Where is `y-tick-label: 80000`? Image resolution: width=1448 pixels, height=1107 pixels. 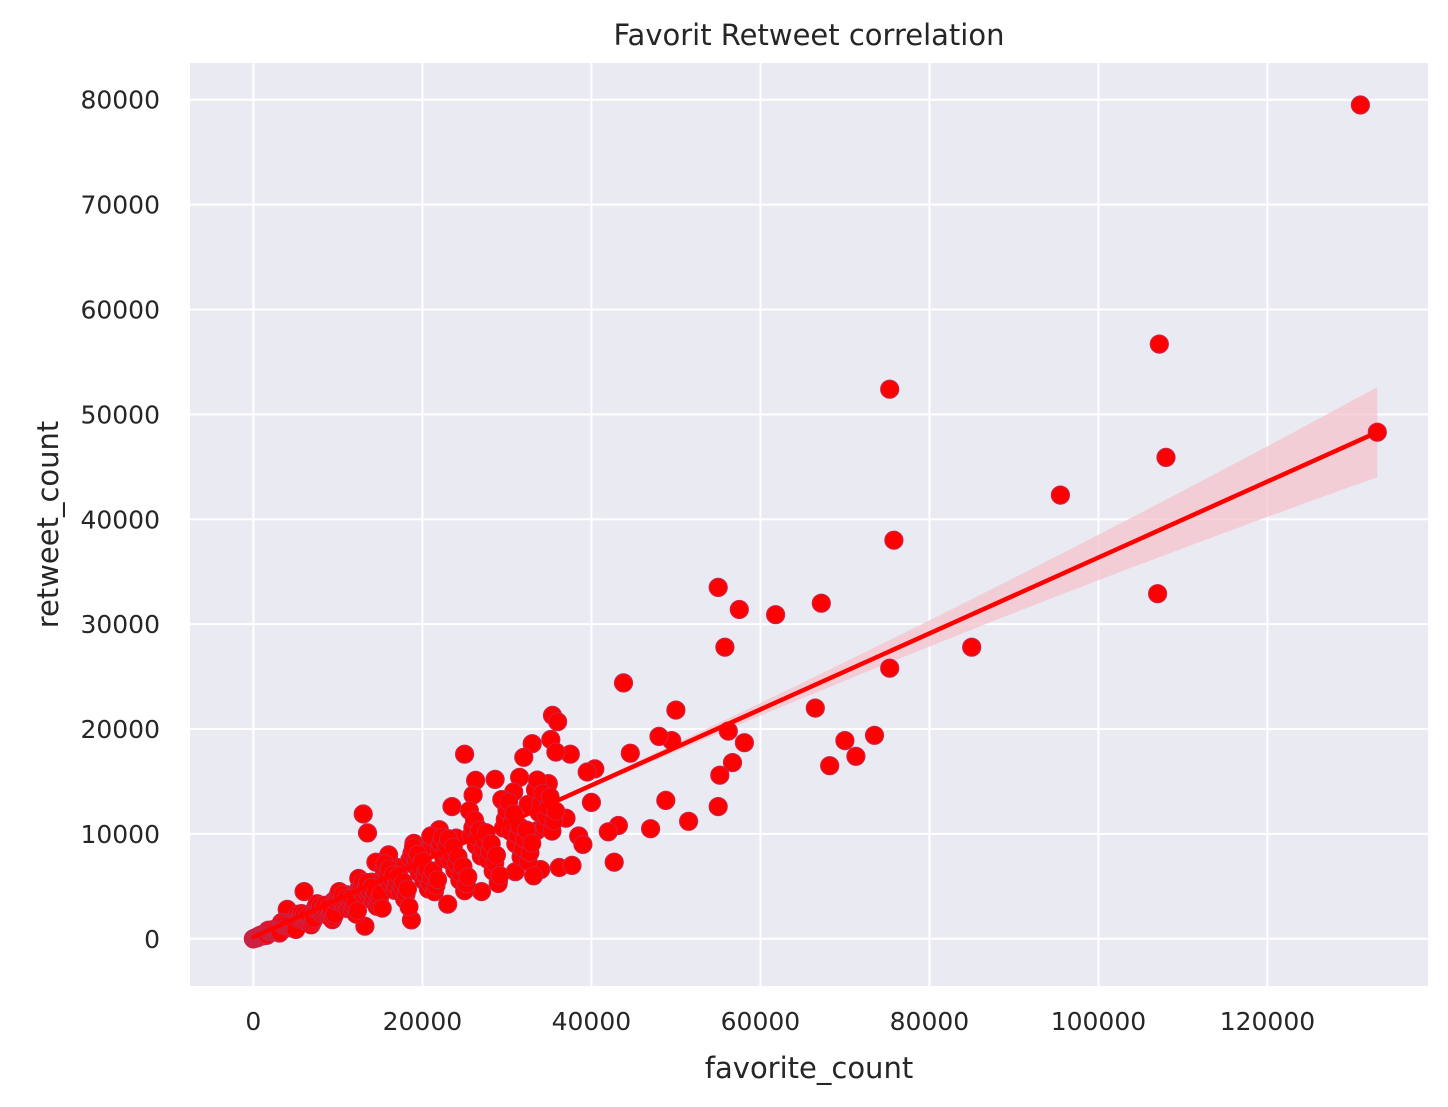
y-tick-label: 80000 is located at coordinates (120, 100).